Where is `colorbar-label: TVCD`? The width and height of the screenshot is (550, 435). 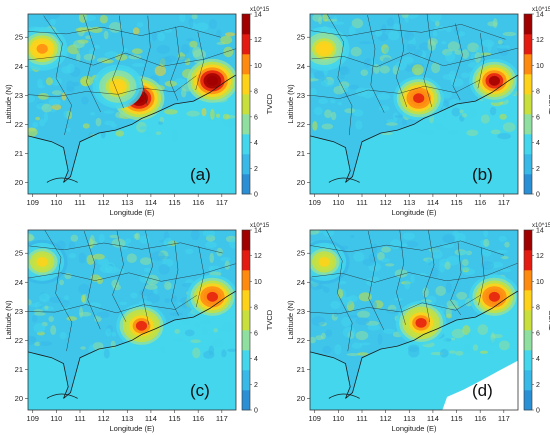
colorbar-label: TVCD is located at coordinates (269, 103).